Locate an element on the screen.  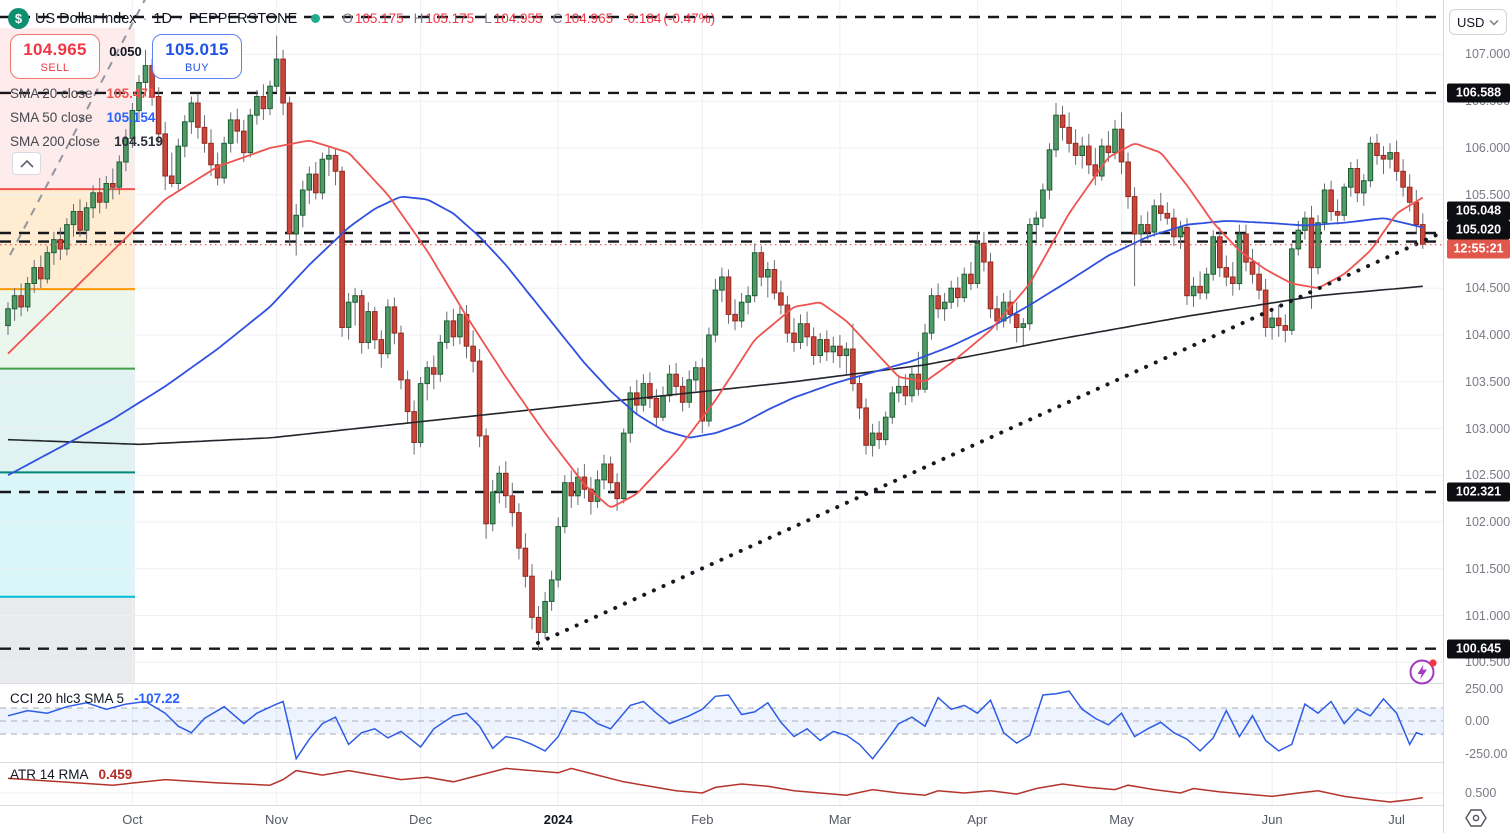
lightning-icon is located at coordinates (1423, 672).